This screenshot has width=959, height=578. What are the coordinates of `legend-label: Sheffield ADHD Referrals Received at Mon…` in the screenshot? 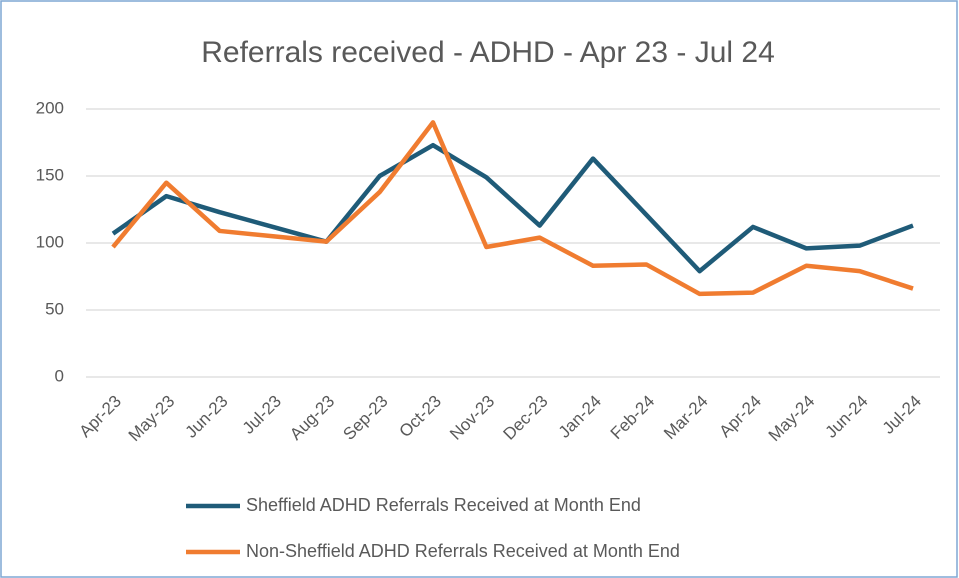 It's located at (443, 505).